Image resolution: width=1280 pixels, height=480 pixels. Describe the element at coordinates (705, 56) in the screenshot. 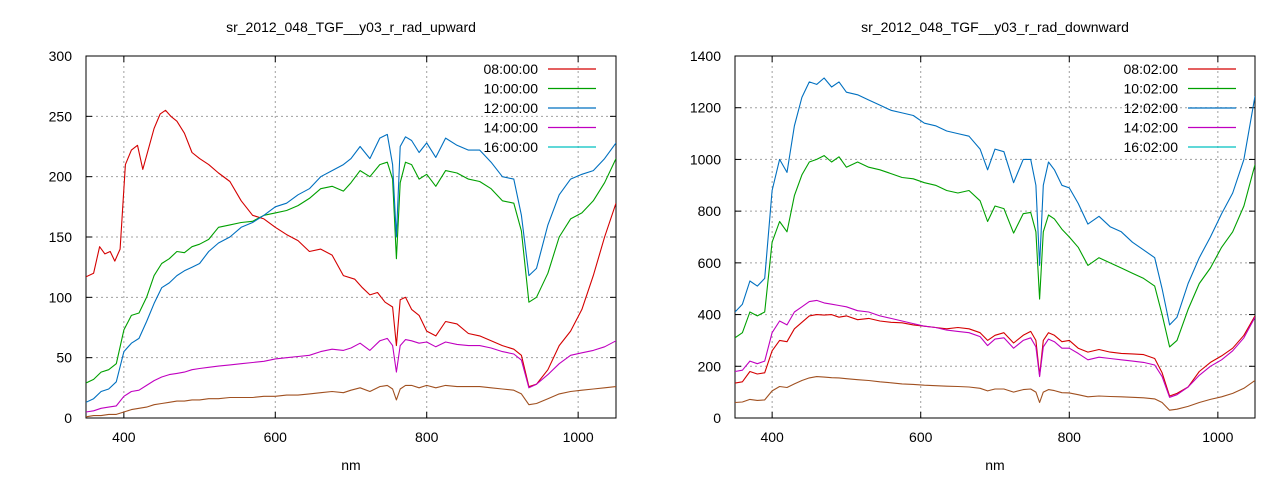

I see `y-tick-label: 1400` at that location.